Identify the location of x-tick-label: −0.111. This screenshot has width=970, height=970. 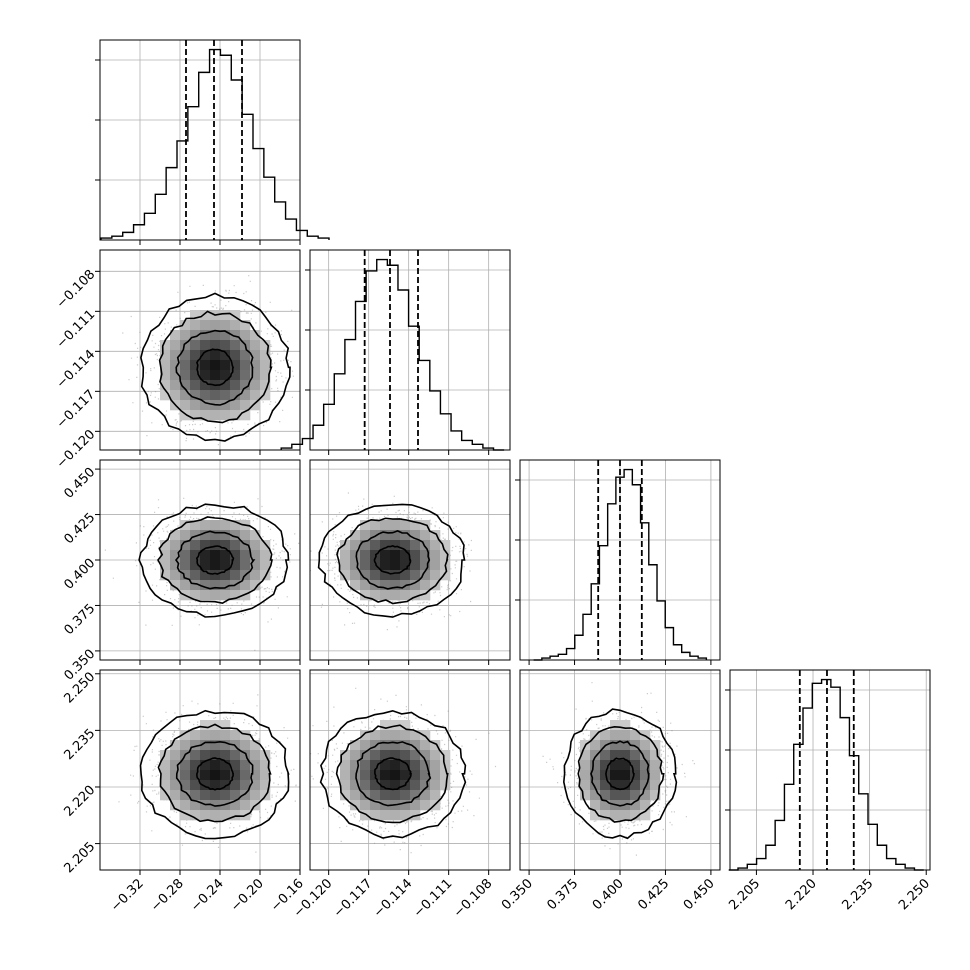
(433, 898).